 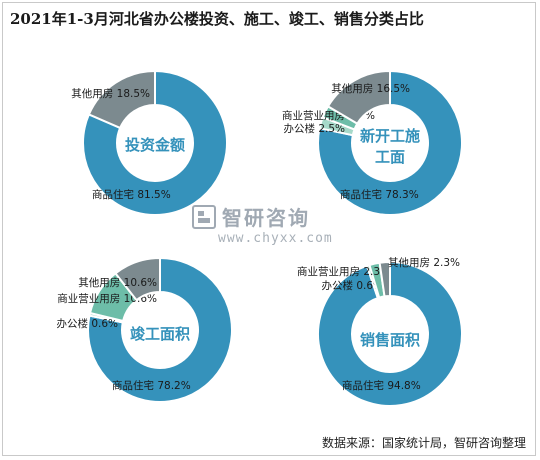 What do you see at coordinates (390, 340) in the screenshot?
I see `chart-title: 销售面积` at bounding box center [390, 340].